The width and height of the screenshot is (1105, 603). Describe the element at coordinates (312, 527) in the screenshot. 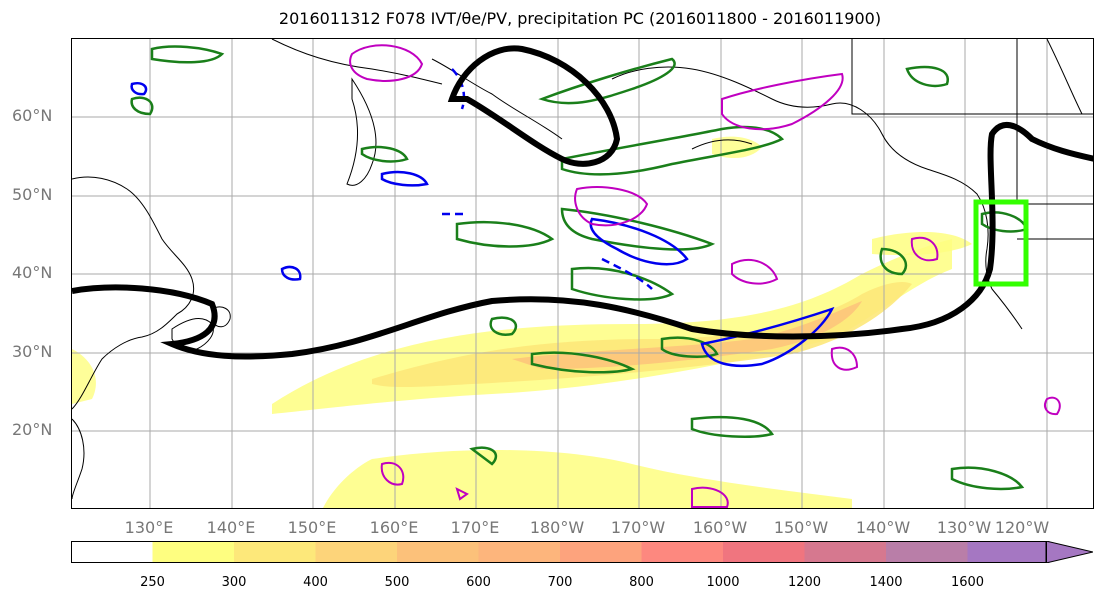

I see `lon-label-150e: 150°E` at that location.